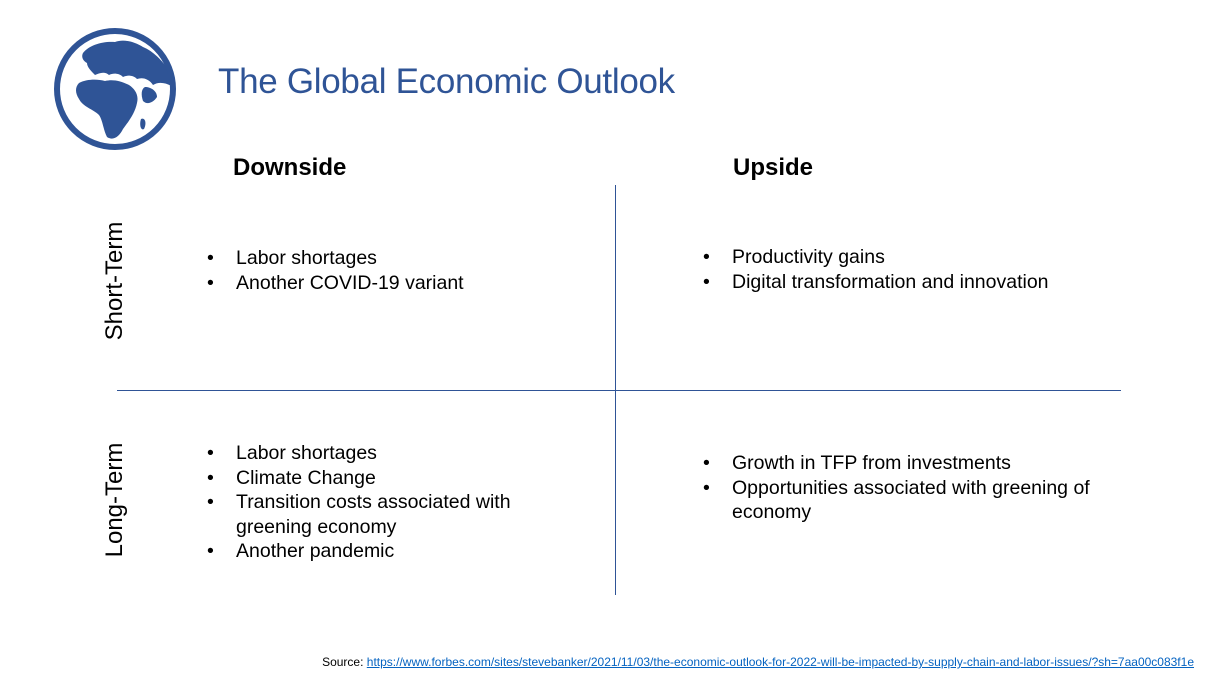  I want to click on list-item: Digital transformation and innovation, so click(903, 282).